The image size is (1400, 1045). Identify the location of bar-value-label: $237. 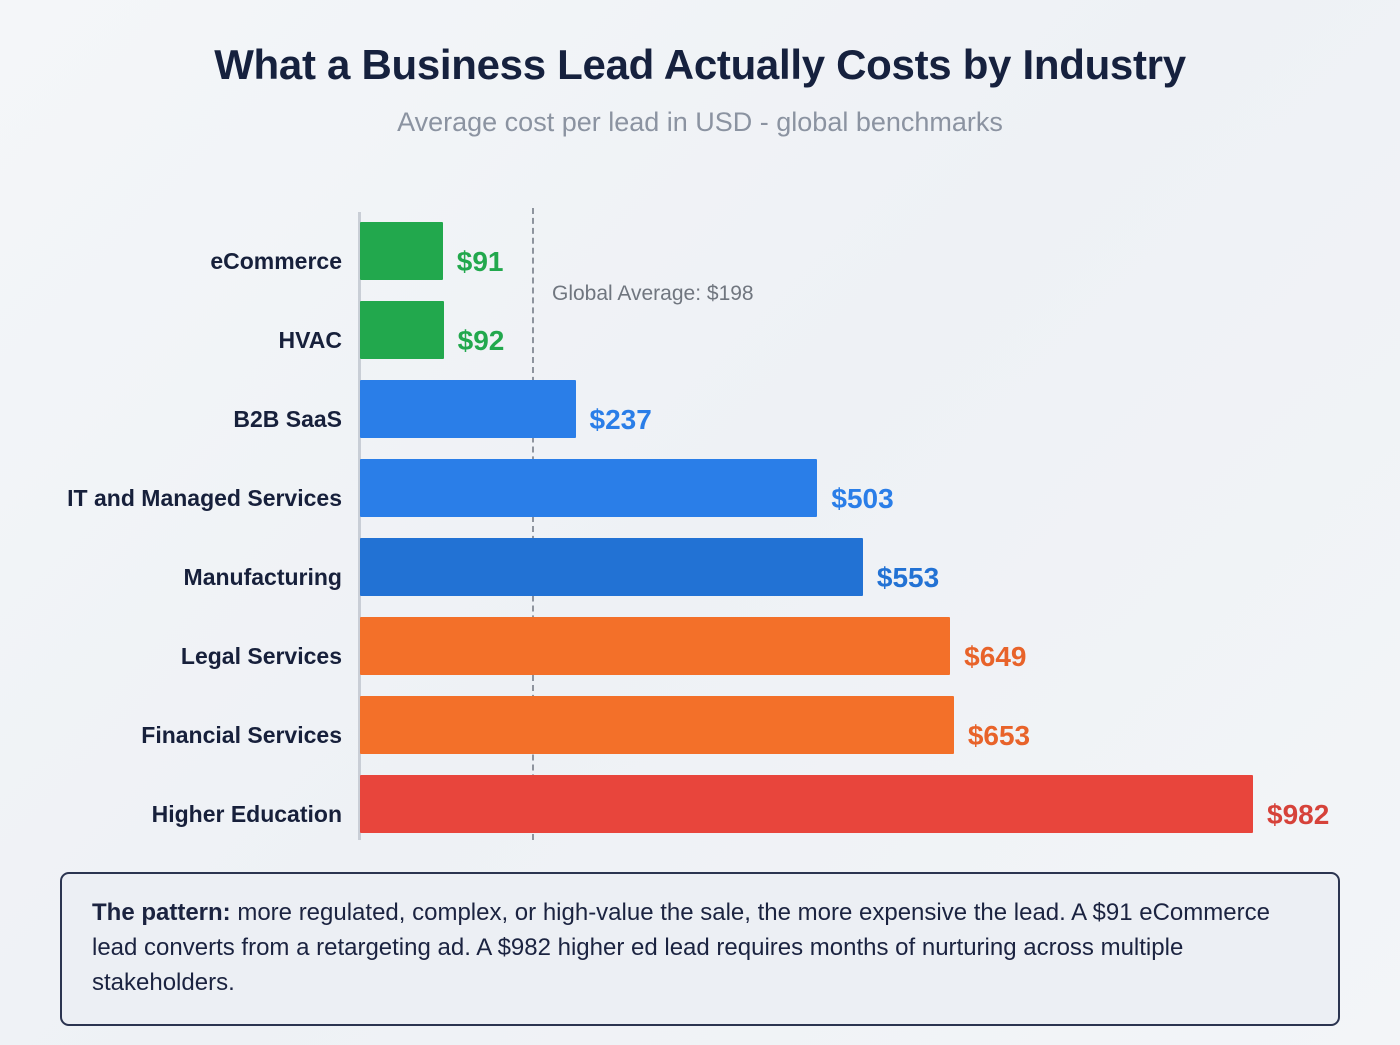
(620, 419).